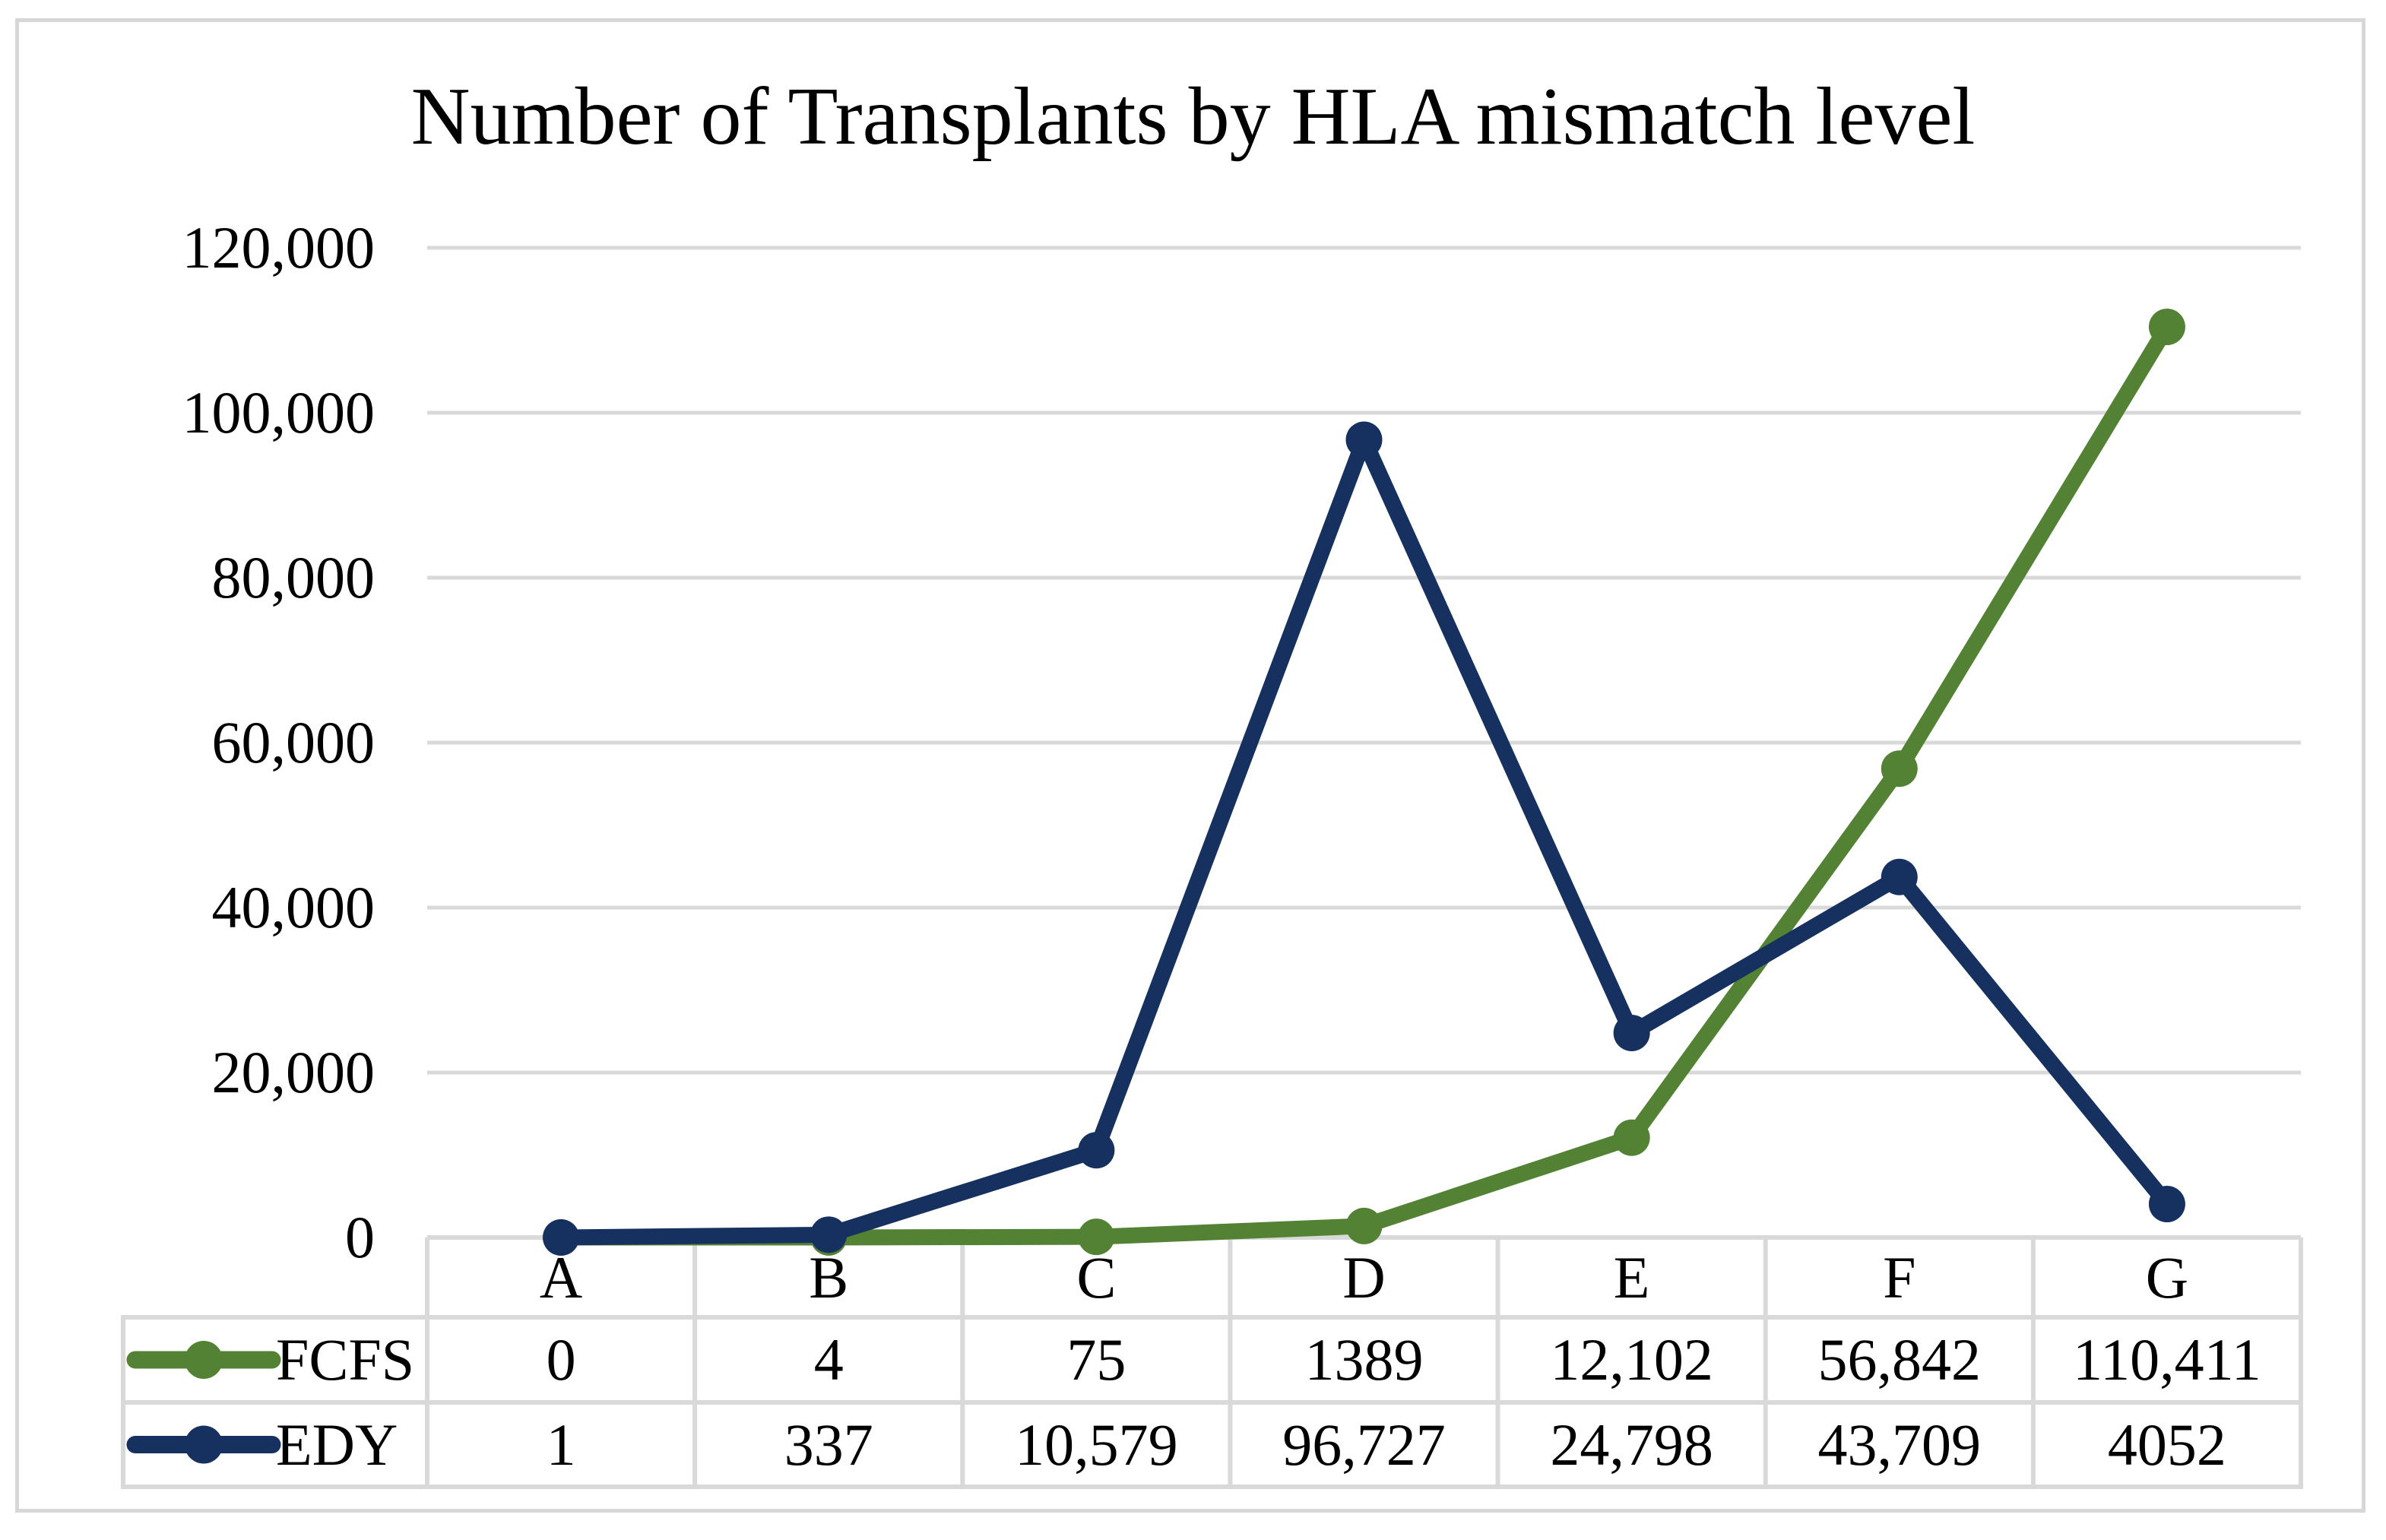 This screenshot has height=1540, width=2386. Describe the element at coordinates (2166, 1444) in the screenshot. I see `table-value-EDY-G: 4052` at that location.